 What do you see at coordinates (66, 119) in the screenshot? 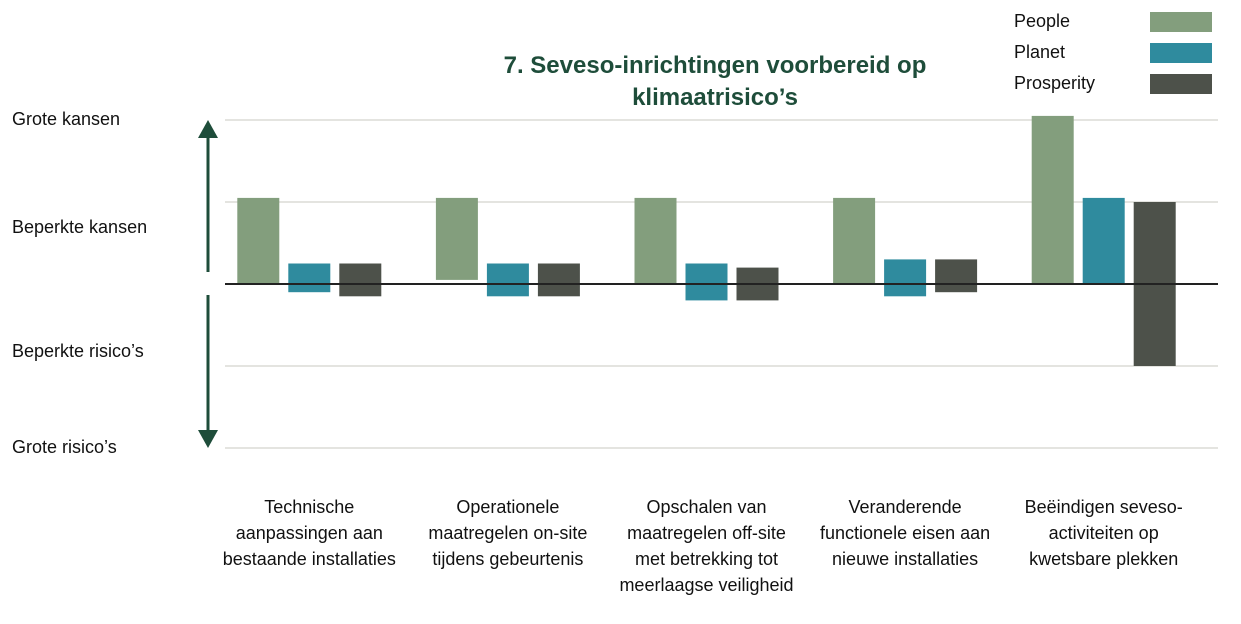
I see `y-tick-label: Grote kansen` at bounding box center [66, 119].